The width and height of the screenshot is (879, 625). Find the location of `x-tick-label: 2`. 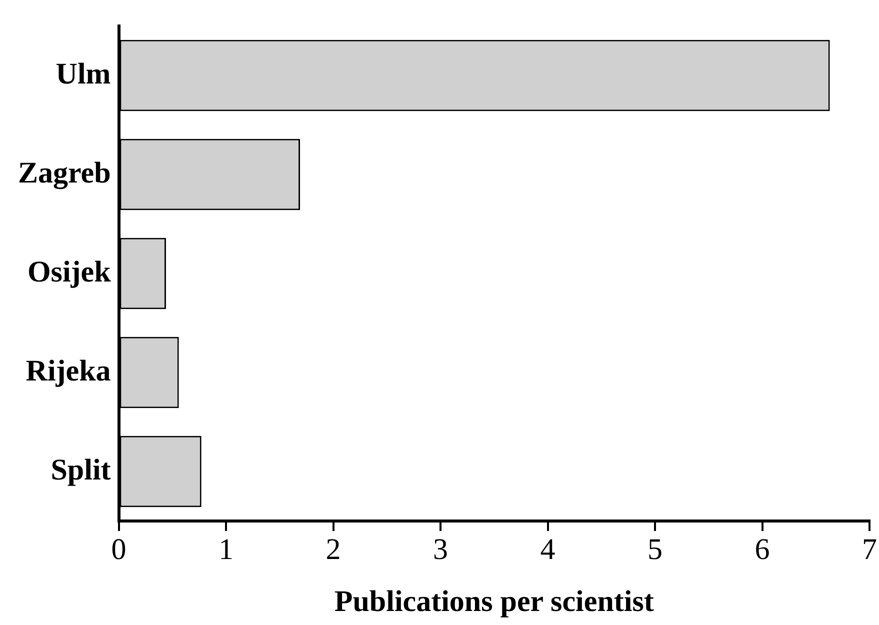

x-tick-label: 2 is located at coordinates (333, 549).